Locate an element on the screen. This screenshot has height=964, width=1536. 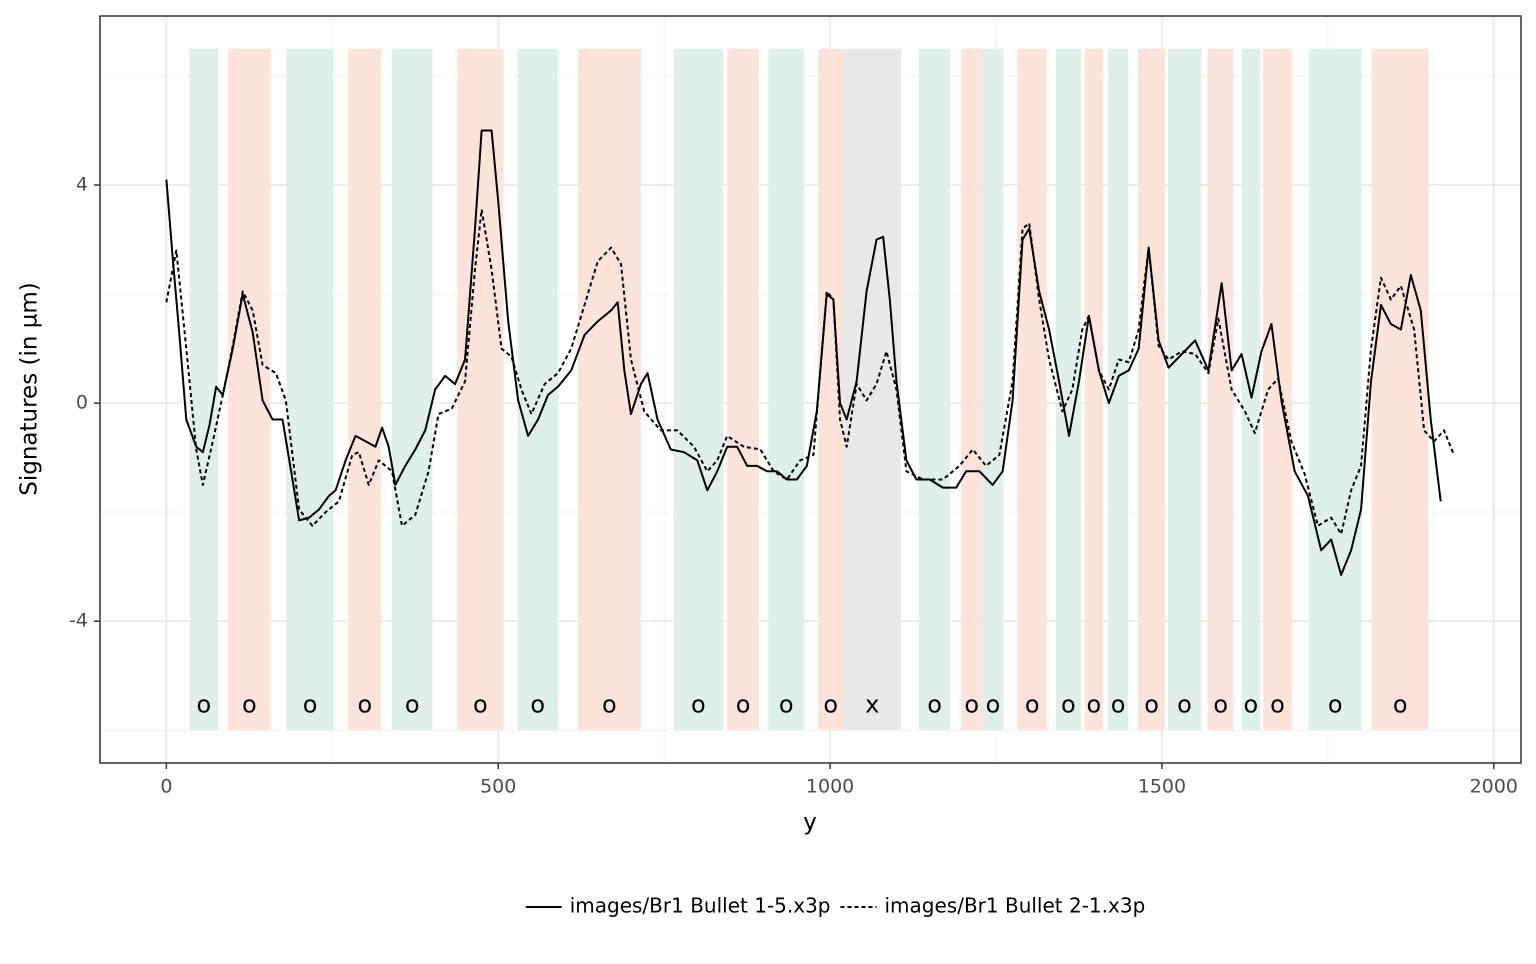
legend-label: images/Br1 Bullet 1-5.x3p is located at coordinates (700, 906).